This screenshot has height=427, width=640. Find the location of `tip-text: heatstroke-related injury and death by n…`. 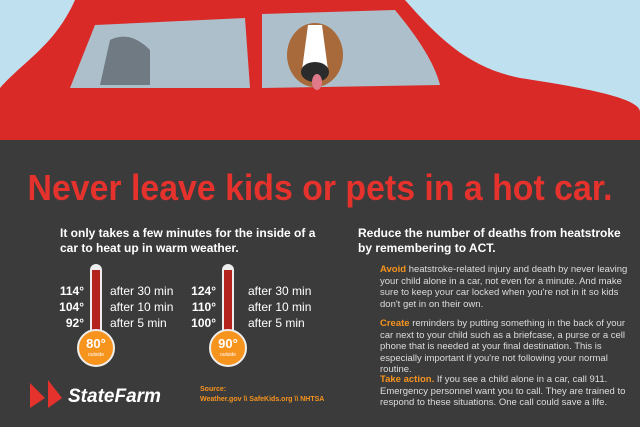

tip-text: heatstroke-related injury and death by n… is located at coordinates (504, 287).